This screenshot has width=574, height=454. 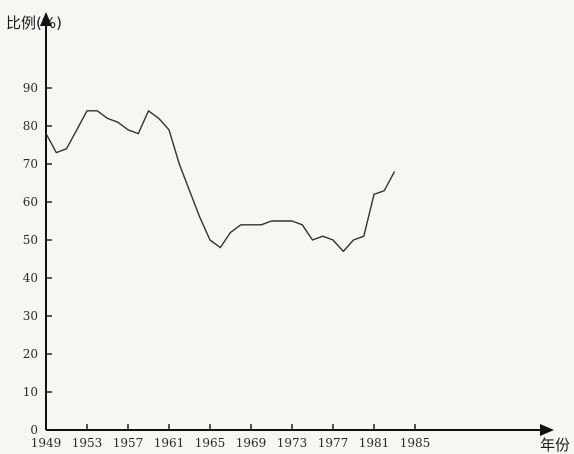 What do you see at coordinates (30, 278) in the screenshot?
I see `y-tick-label: 40` at bounding box center [30, 278].